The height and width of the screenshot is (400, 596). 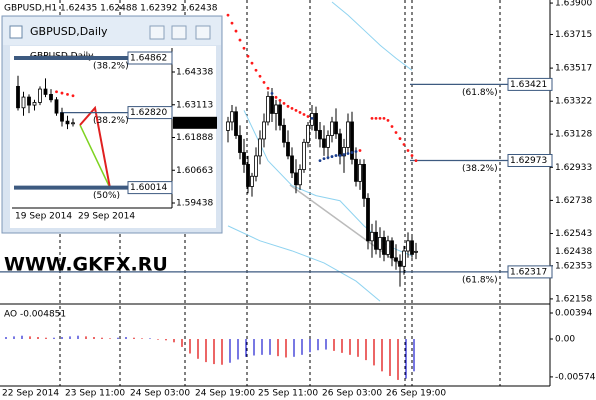 I want to click on maximize-button, so click(x=179, y=32).